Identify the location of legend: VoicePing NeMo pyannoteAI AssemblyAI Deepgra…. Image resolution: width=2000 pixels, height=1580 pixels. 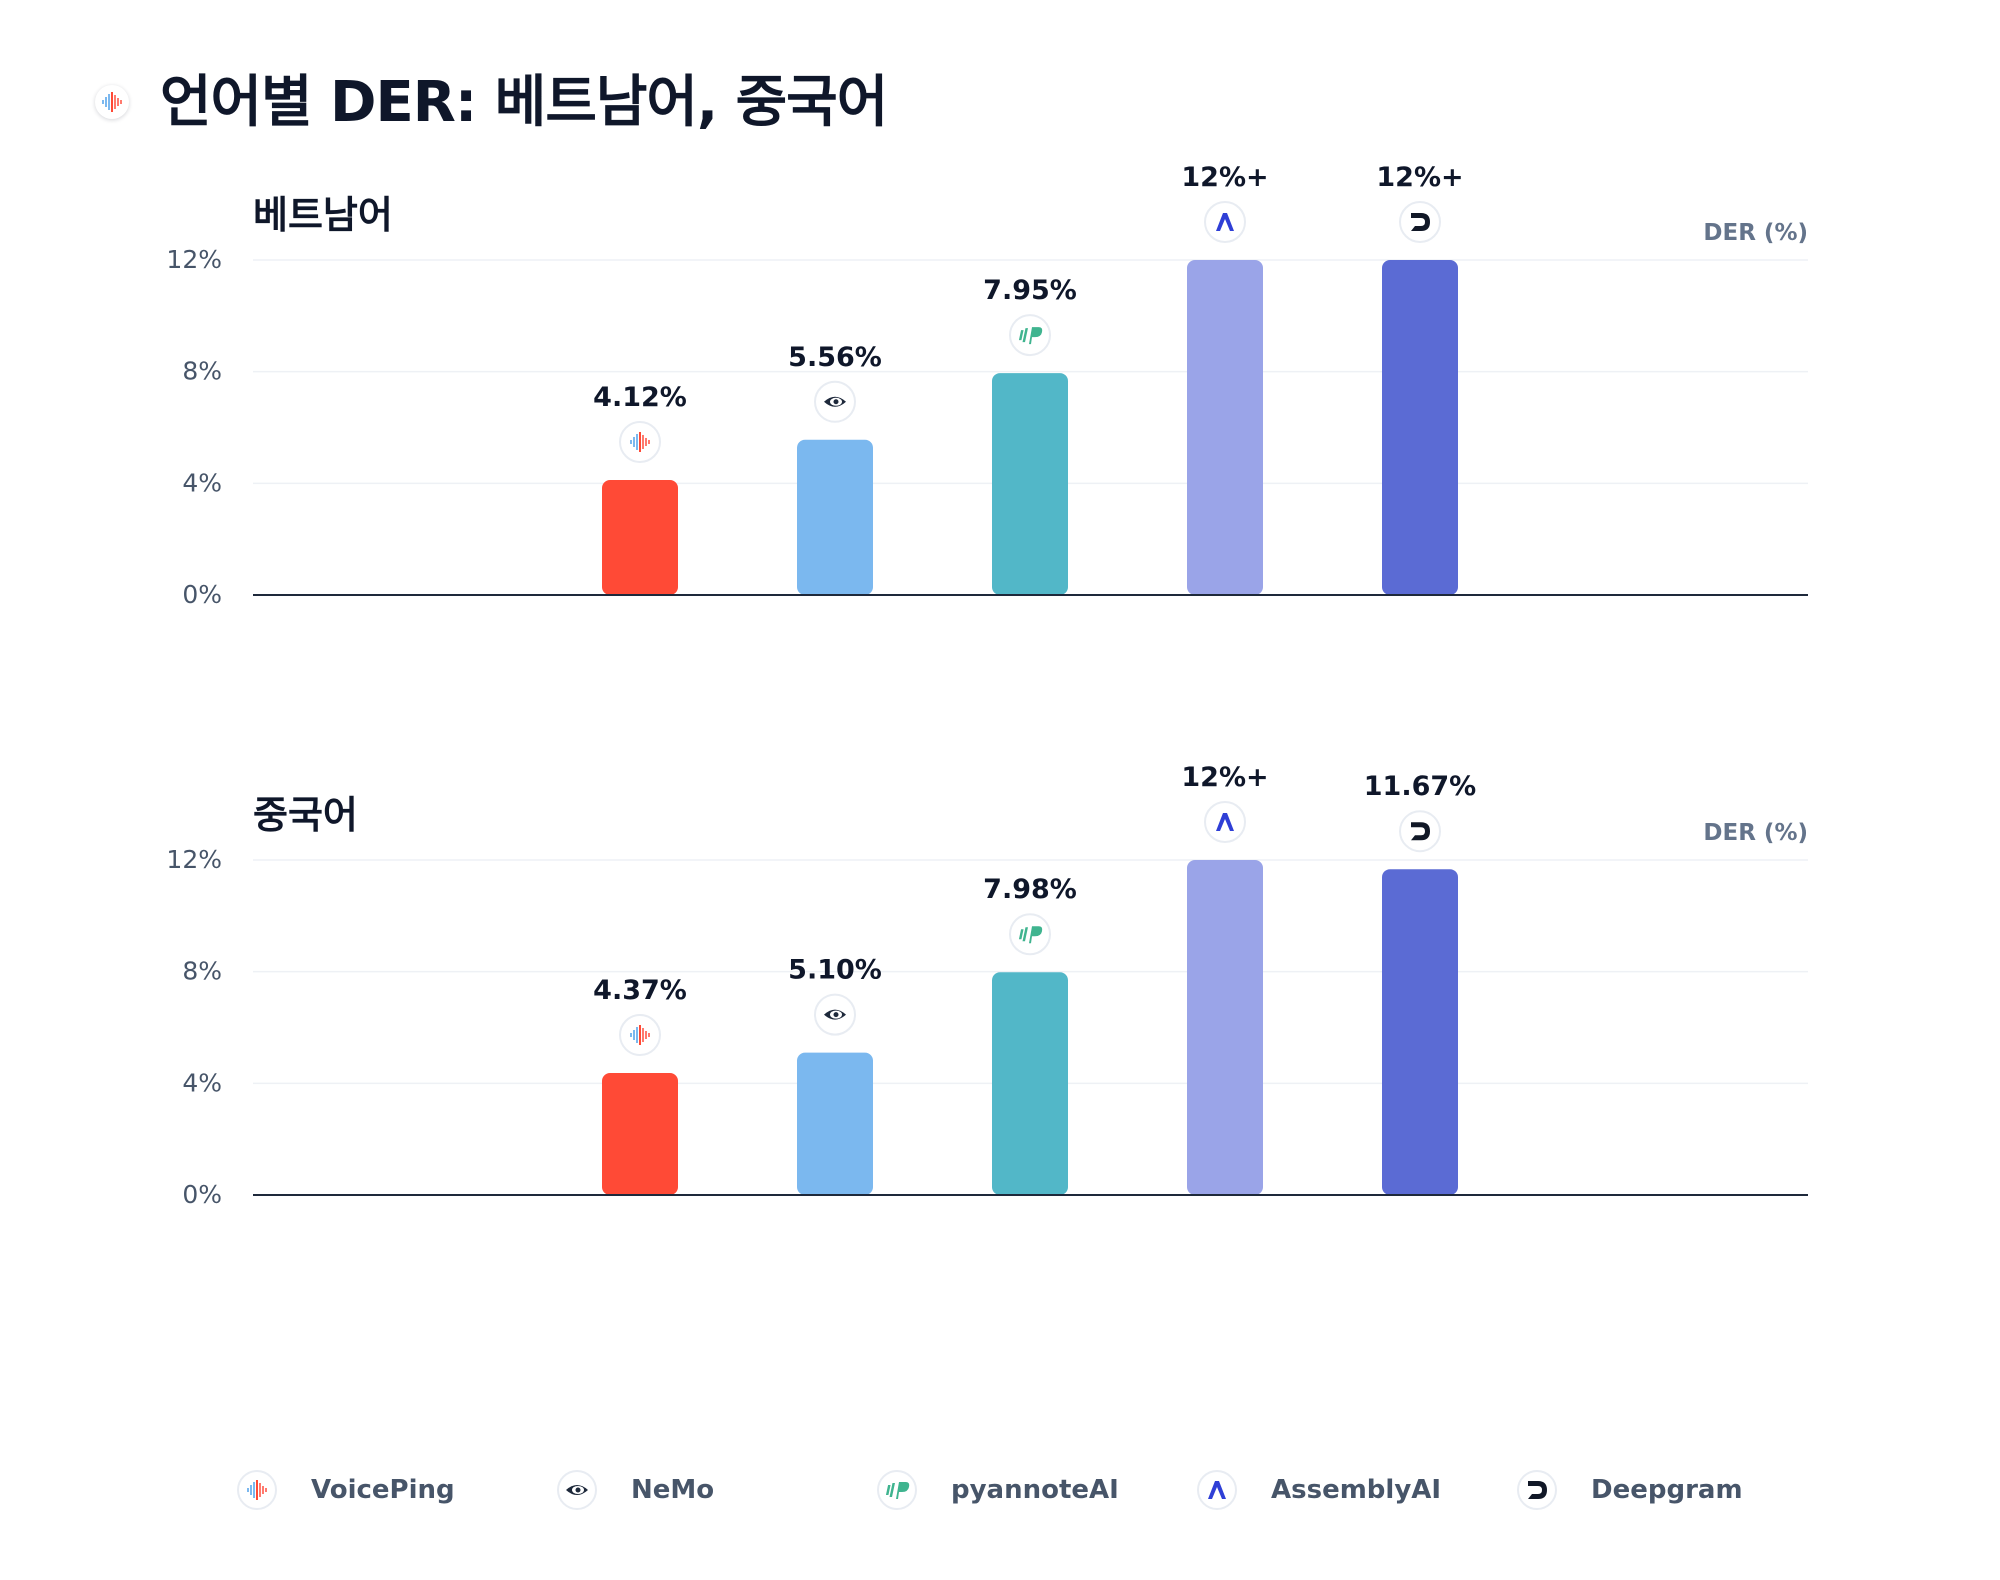
(1000, 1490).